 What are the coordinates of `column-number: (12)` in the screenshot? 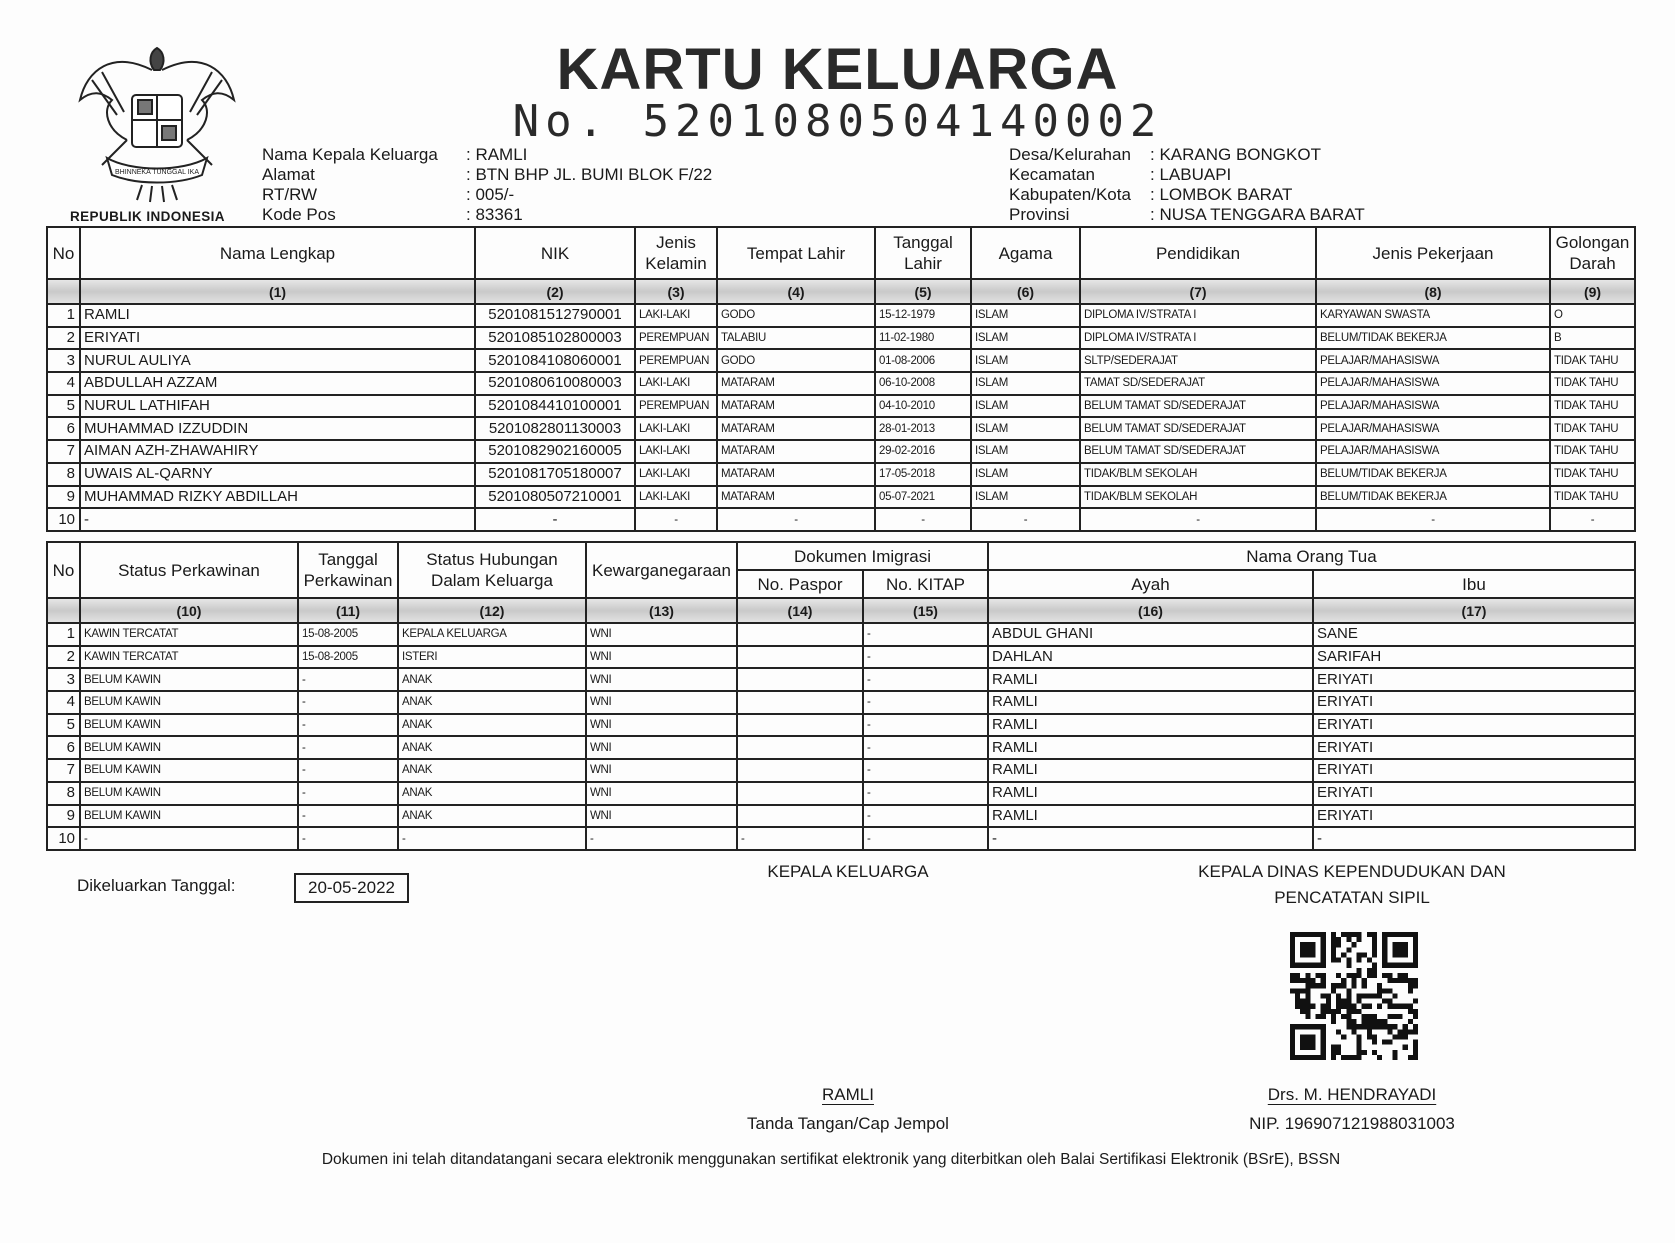 It's located at (492, 610).